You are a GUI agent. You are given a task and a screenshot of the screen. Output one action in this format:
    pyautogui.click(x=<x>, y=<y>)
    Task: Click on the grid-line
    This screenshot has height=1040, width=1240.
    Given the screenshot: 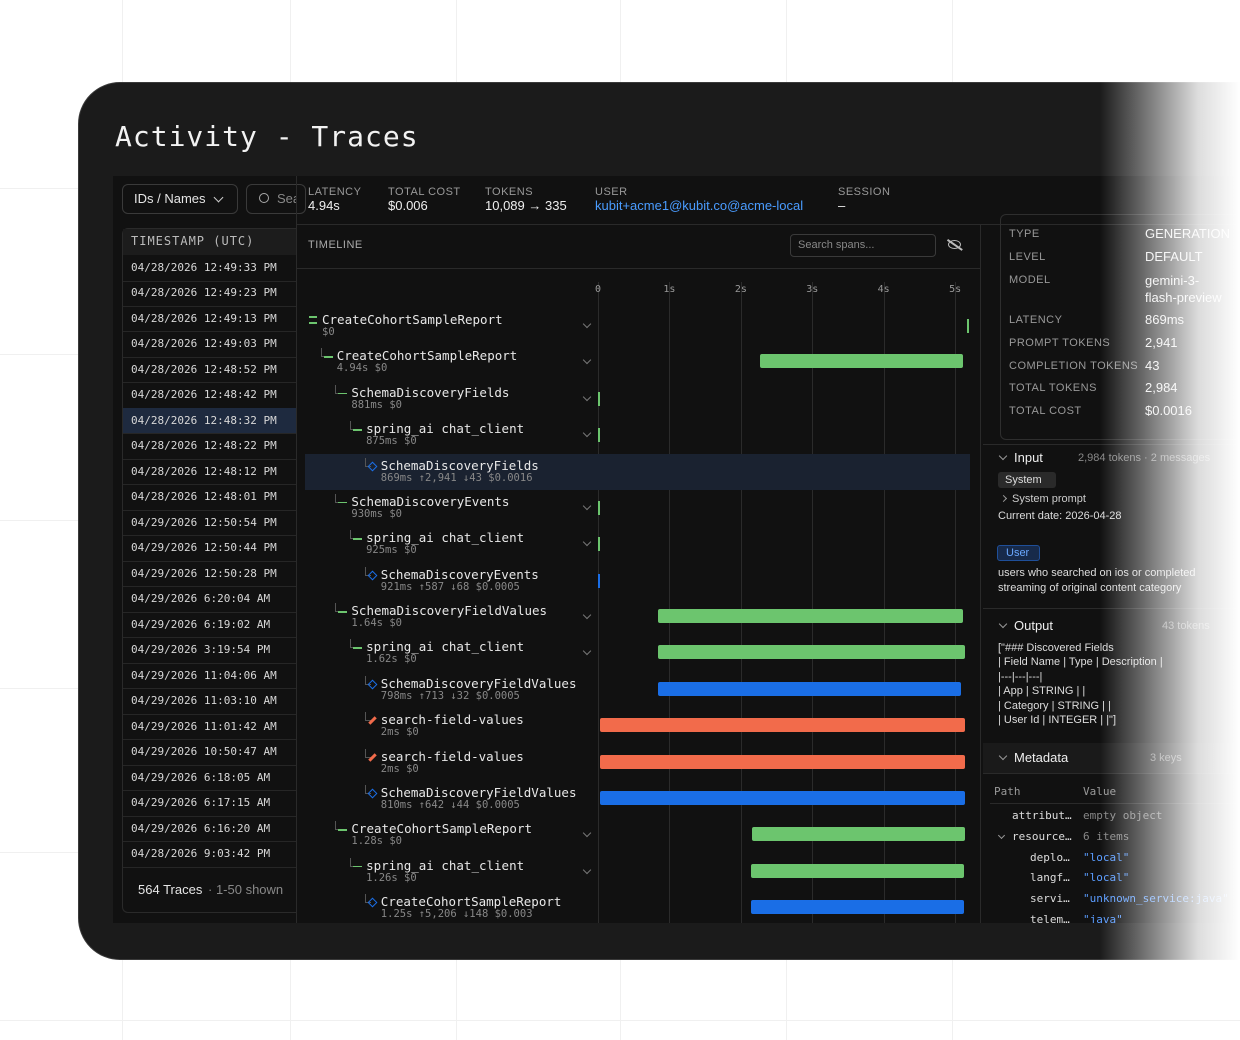 What is the action you would take?
    pyautogui.click(x=598, y=602)
    